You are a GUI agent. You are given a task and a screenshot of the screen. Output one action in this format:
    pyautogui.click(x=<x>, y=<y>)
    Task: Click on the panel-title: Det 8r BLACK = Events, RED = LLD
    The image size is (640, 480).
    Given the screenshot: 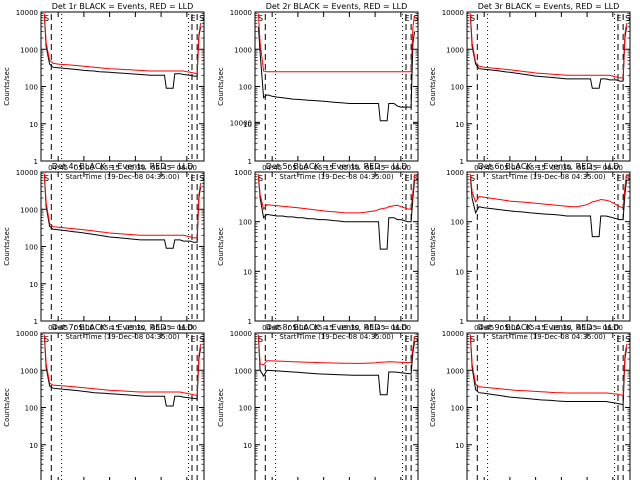 What is the action you would take?
    pyautogui.click(x=337, y=327)
    